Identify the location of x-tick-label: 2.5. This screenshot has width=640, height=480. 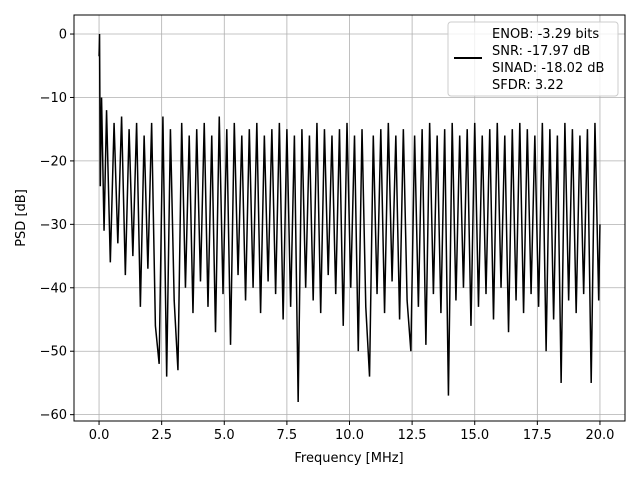
(161, 435).